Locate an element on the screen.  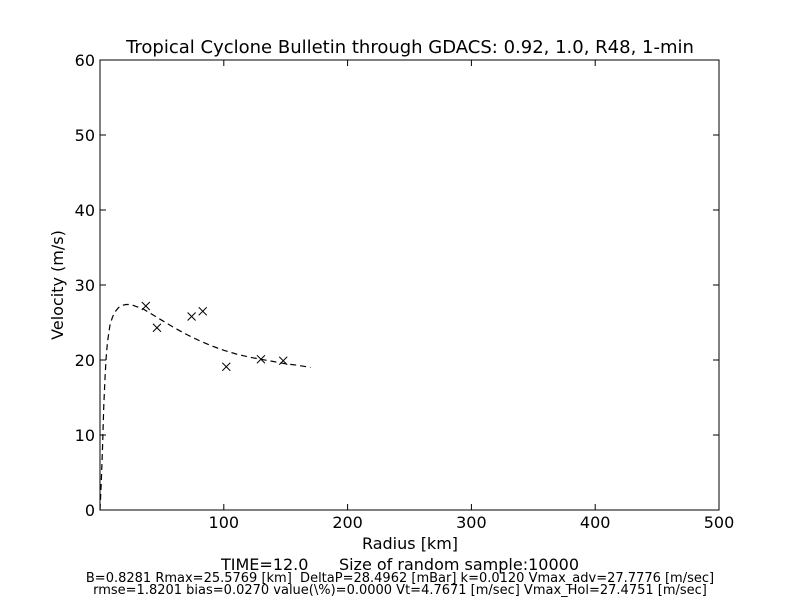
y-tick-label: 30 is located at coordinates (85, 285).